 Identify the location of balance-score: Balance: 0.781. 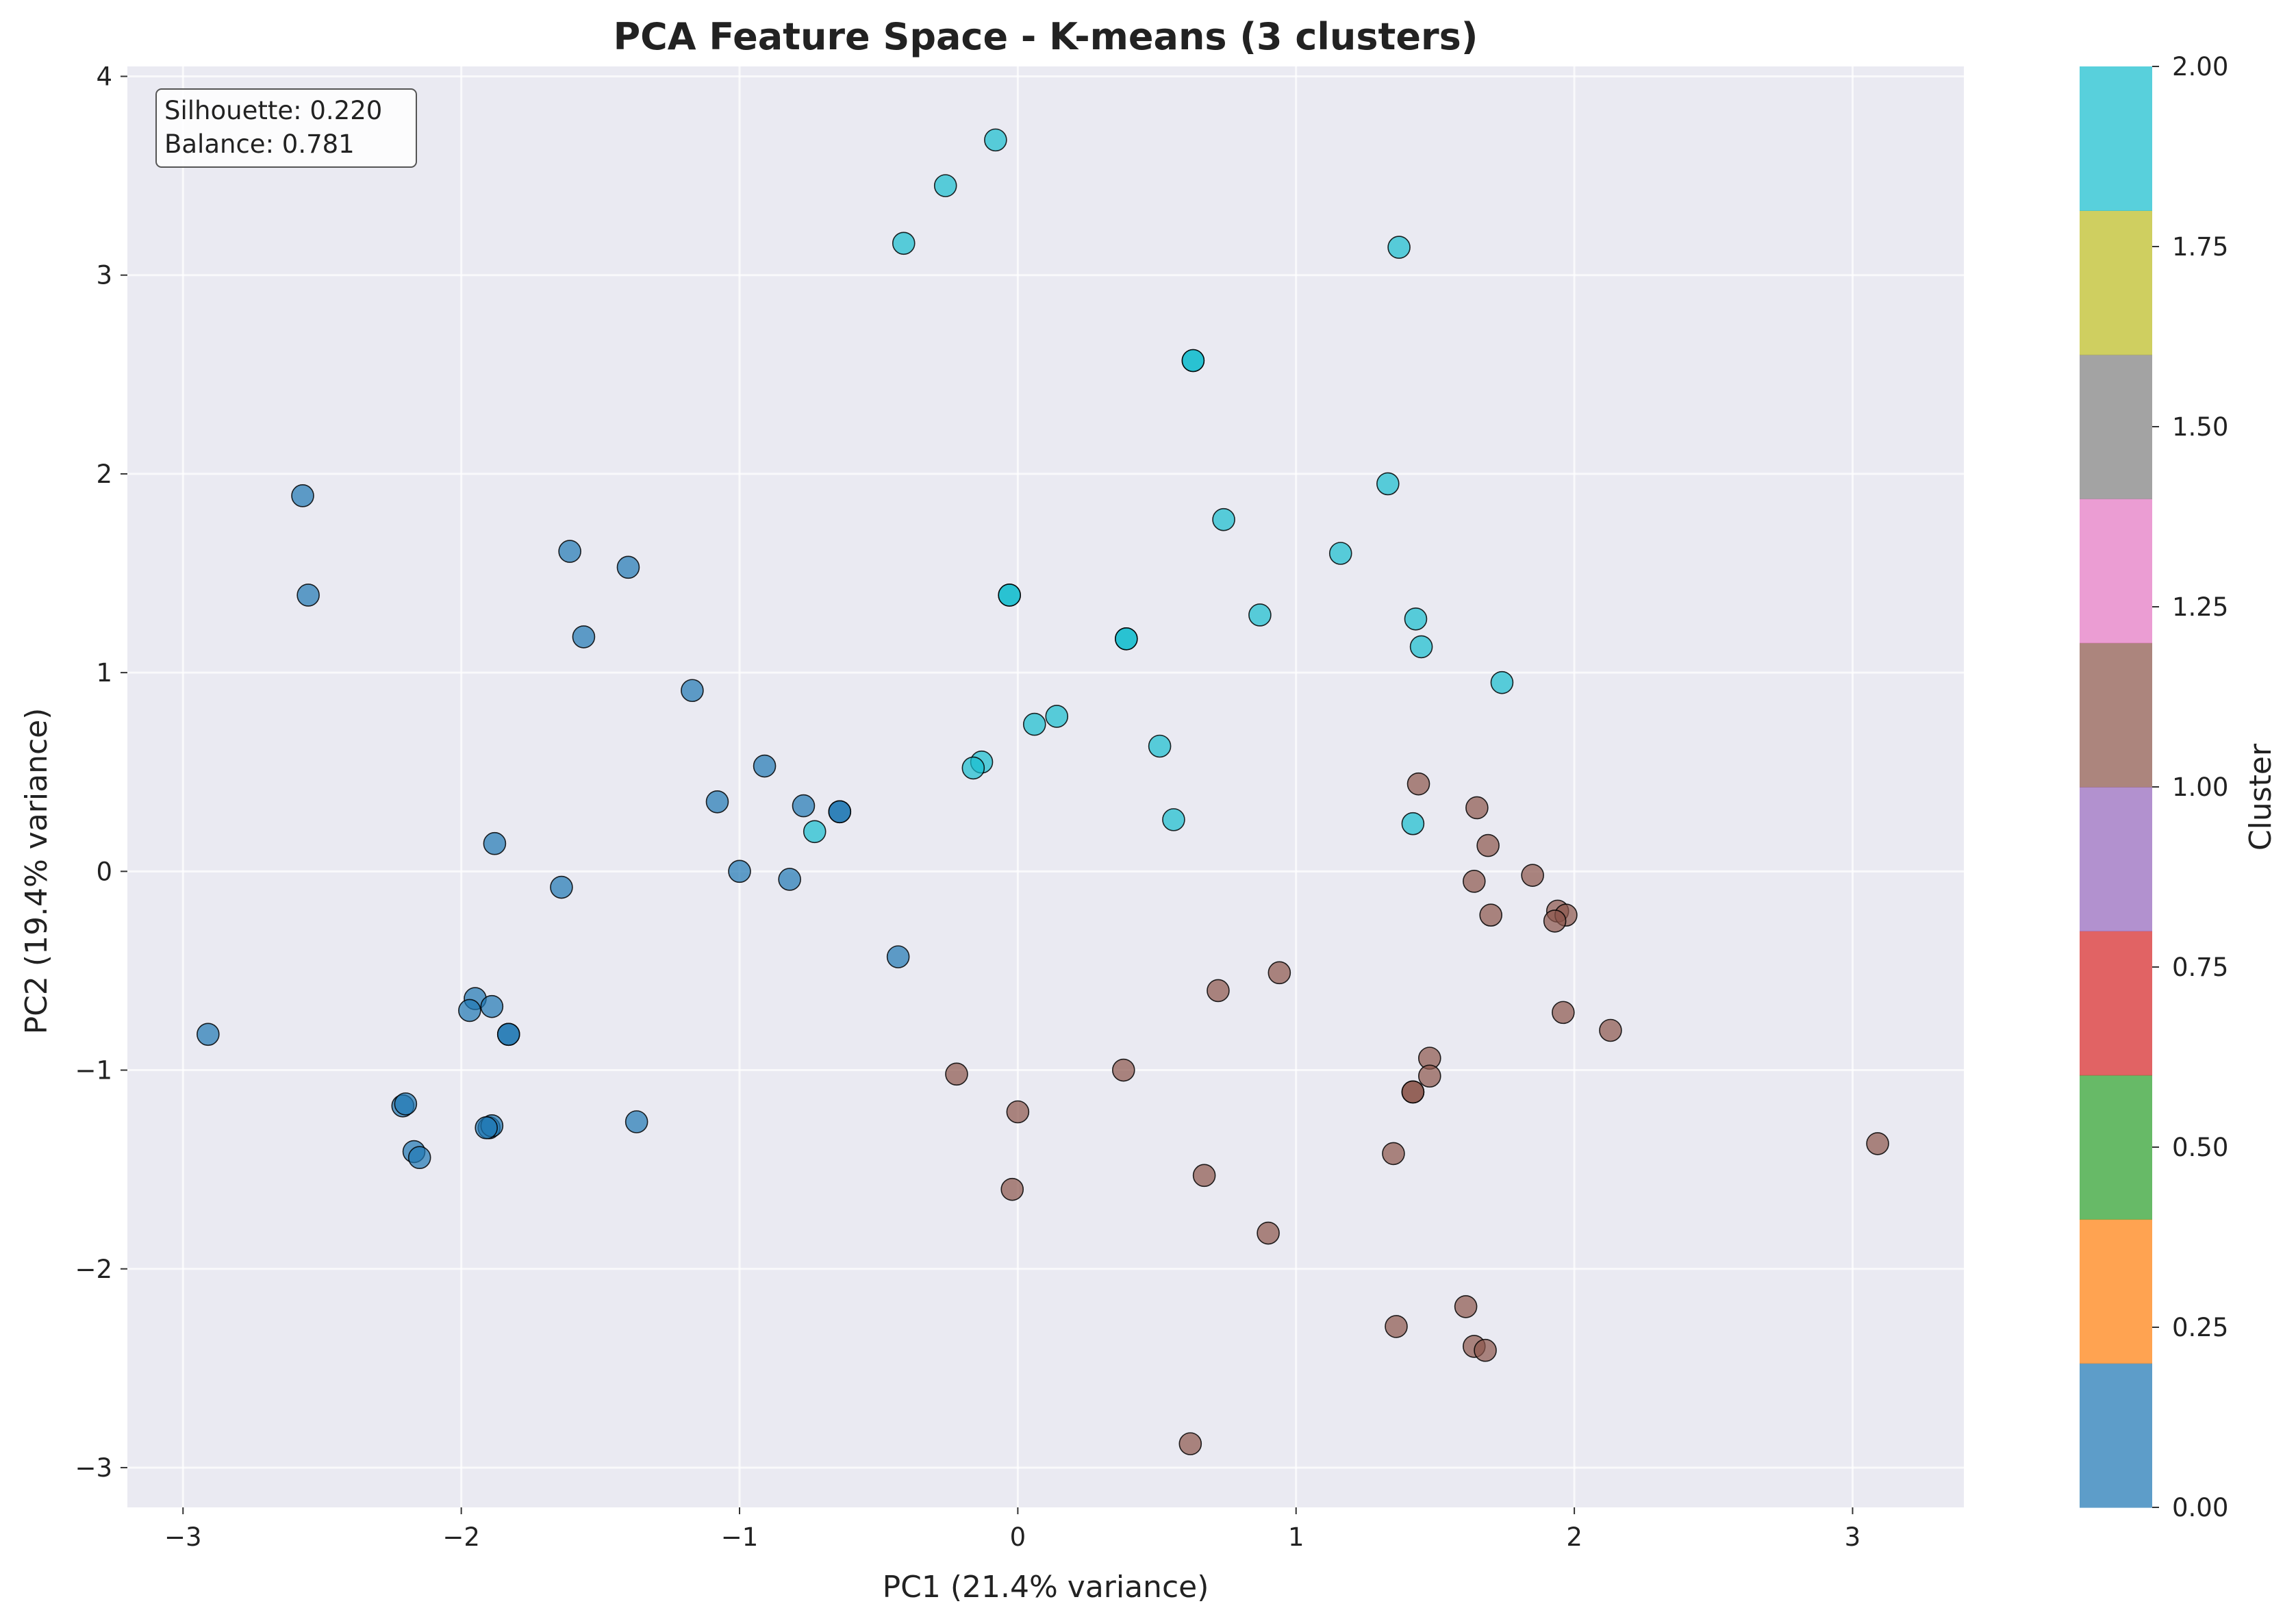
(259, 144).